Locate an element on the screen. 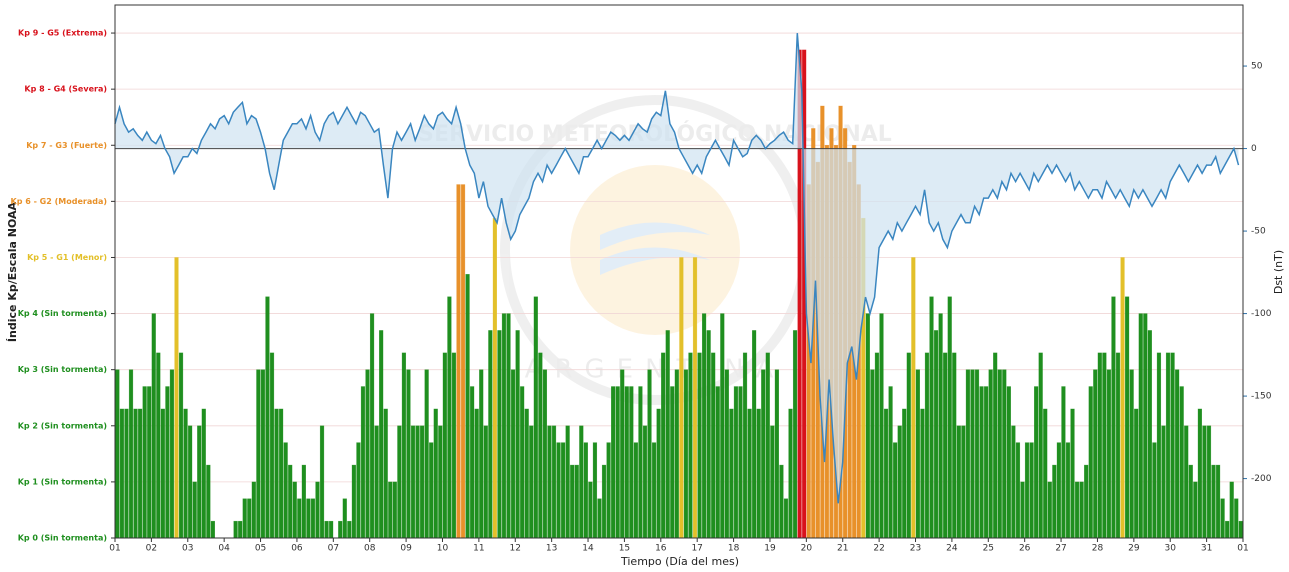 The width and height of the screenshot is (1289, 572). x-tick-label: 13 is located at coordinates (551, 549).